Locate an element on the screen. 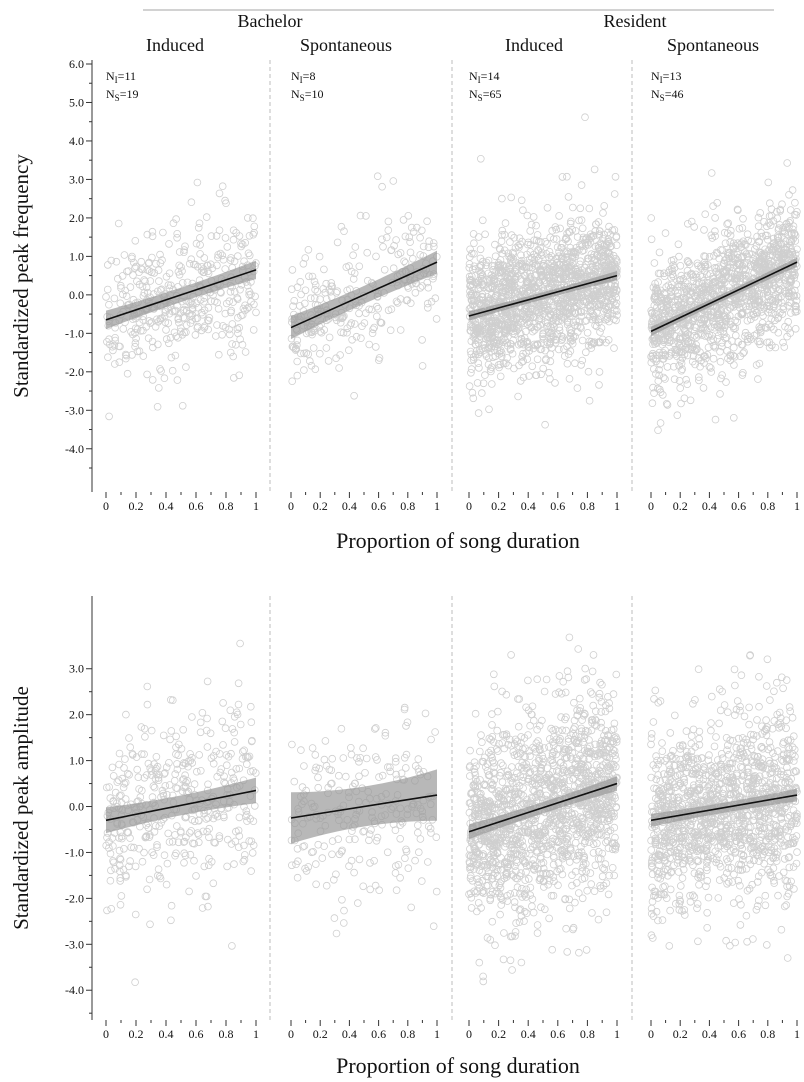  x-tick-label: 0.6 is located at coordinates (378, 1034).